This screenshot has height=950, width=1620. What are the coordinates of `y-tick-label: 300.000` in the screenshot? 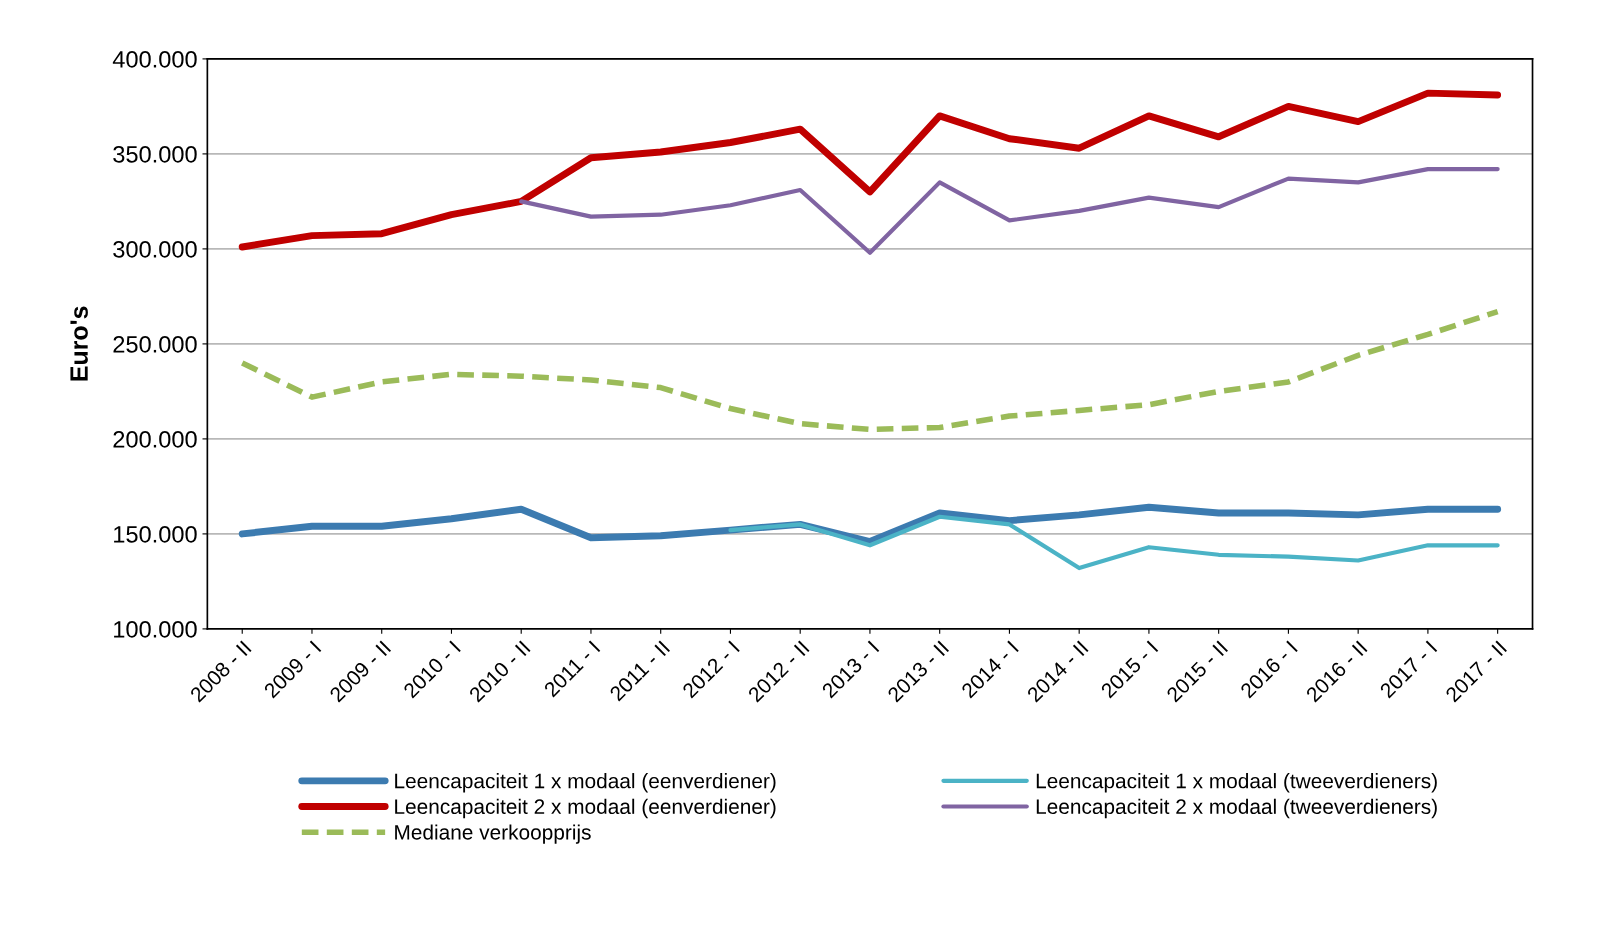 It's located at (155, 249).